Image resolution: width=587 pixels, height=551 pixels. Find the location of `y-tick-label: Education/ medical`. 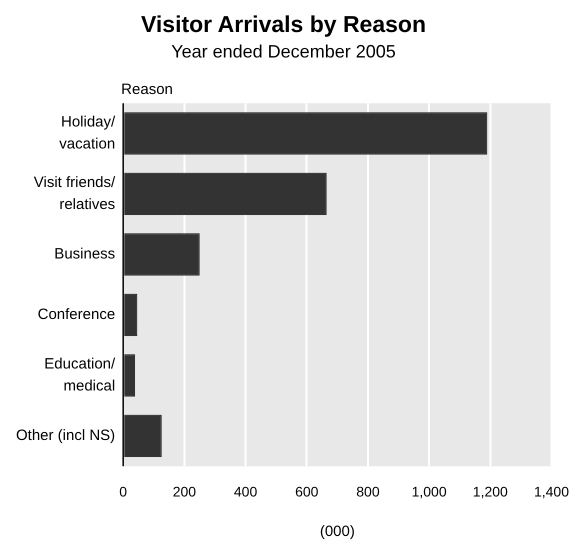

y-tick-label: Education/ medical is located at coordinates (80, 375).